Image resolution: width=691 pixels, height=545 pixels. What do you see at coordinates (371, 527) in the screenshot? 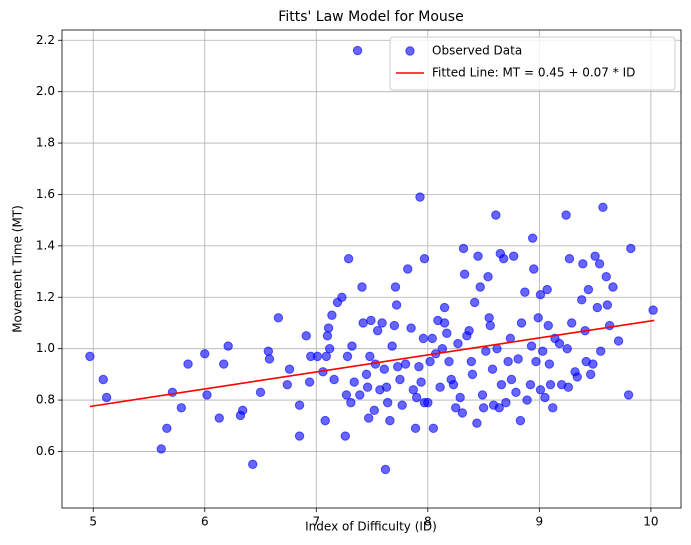
I see `x-axis-label: Index of Difficulty (ID)` at bounding box center [371, 527].